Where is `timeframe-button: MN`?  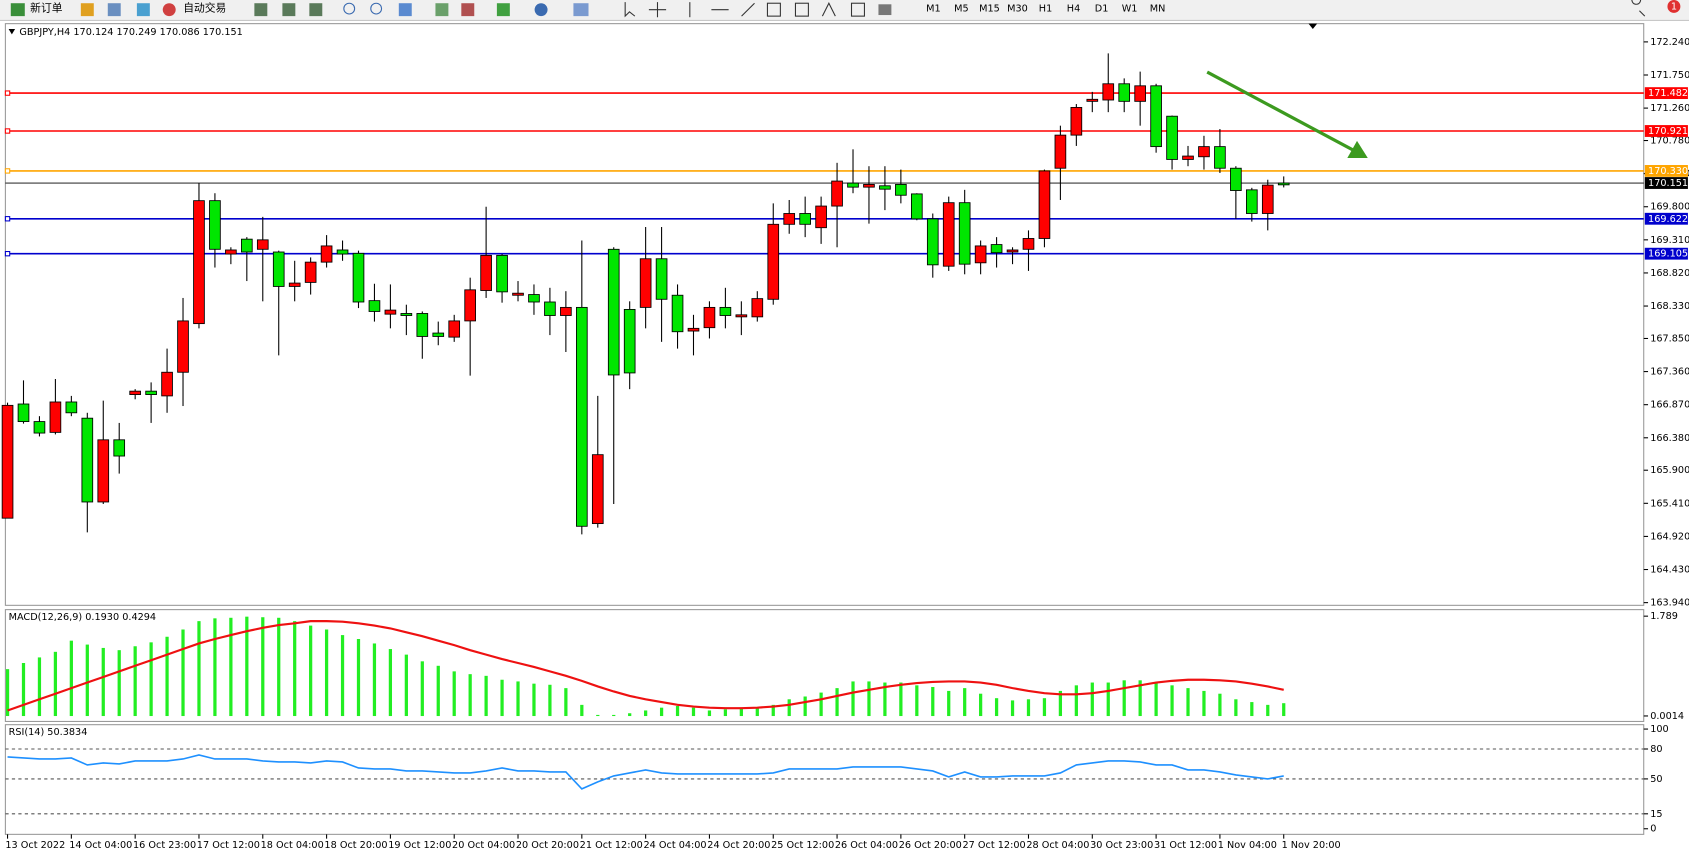
timeframe-button: MN is located at coordinates (1158, 9).